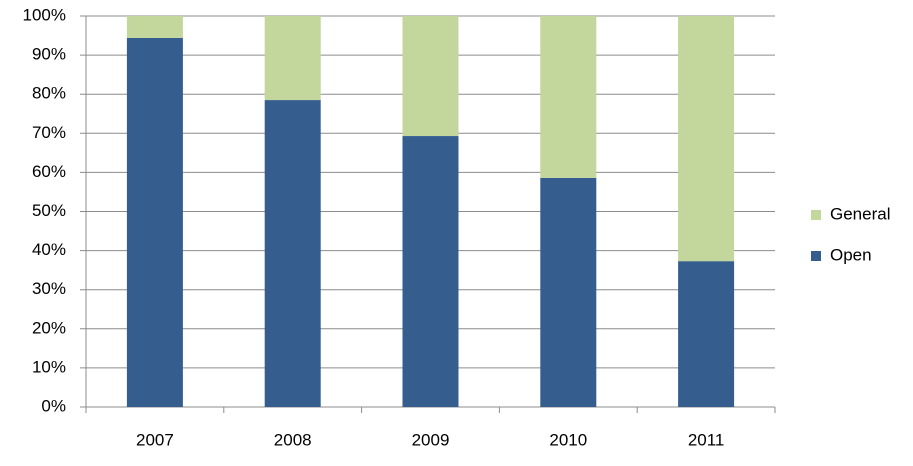 This screenshot has width=913, height=466. I want to click on legend-label: Open, so click(851, 254).